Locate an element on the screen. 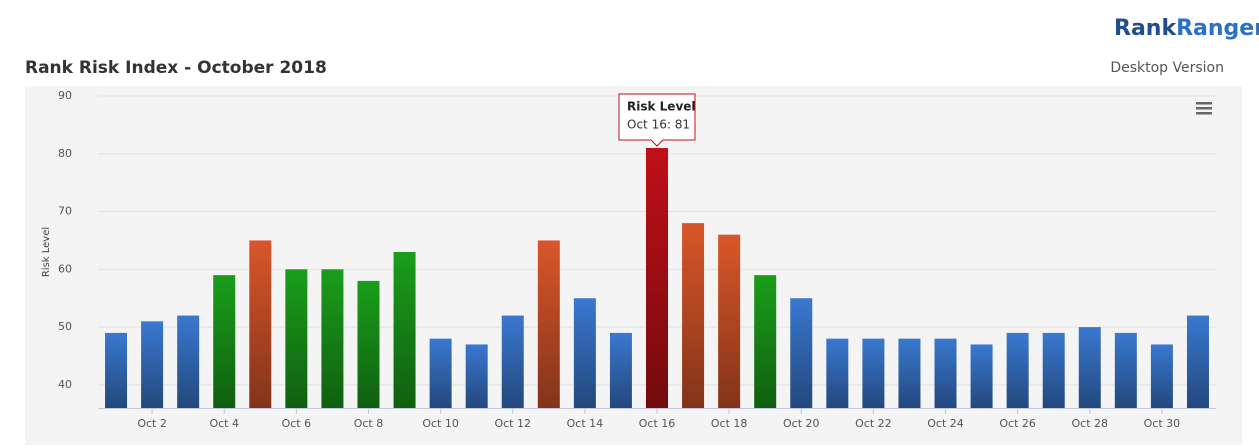 Image resolution: width=1259 pixels, height=448 pixels. x-tick-label: Oct 8 is located at coordinates (369, 423).